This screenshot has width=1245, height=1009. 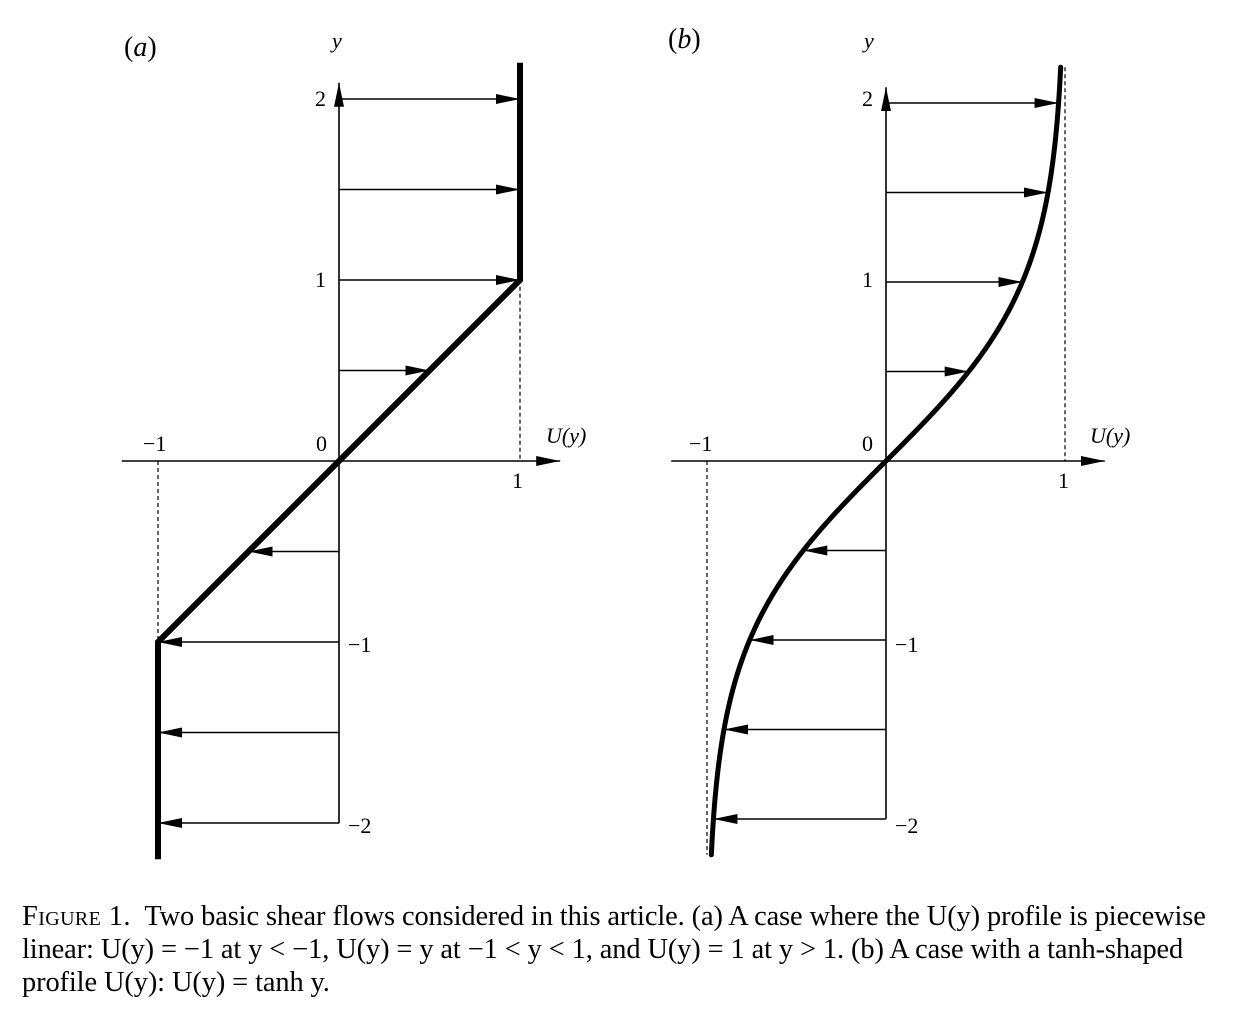 What do you see at coordinates (336, 40) in the screenshot?
I see `panel-a-y-axis-label: y` at bounding box center [336, 40].